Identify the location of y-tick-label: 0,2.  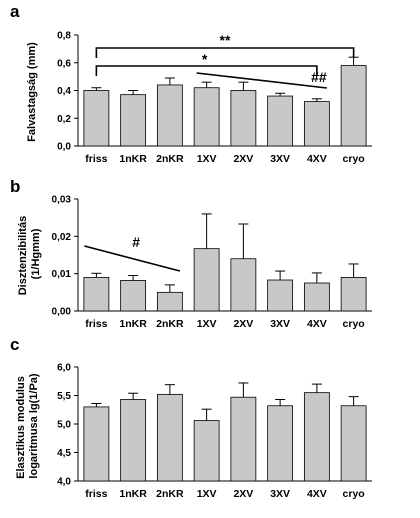
(64, 119).